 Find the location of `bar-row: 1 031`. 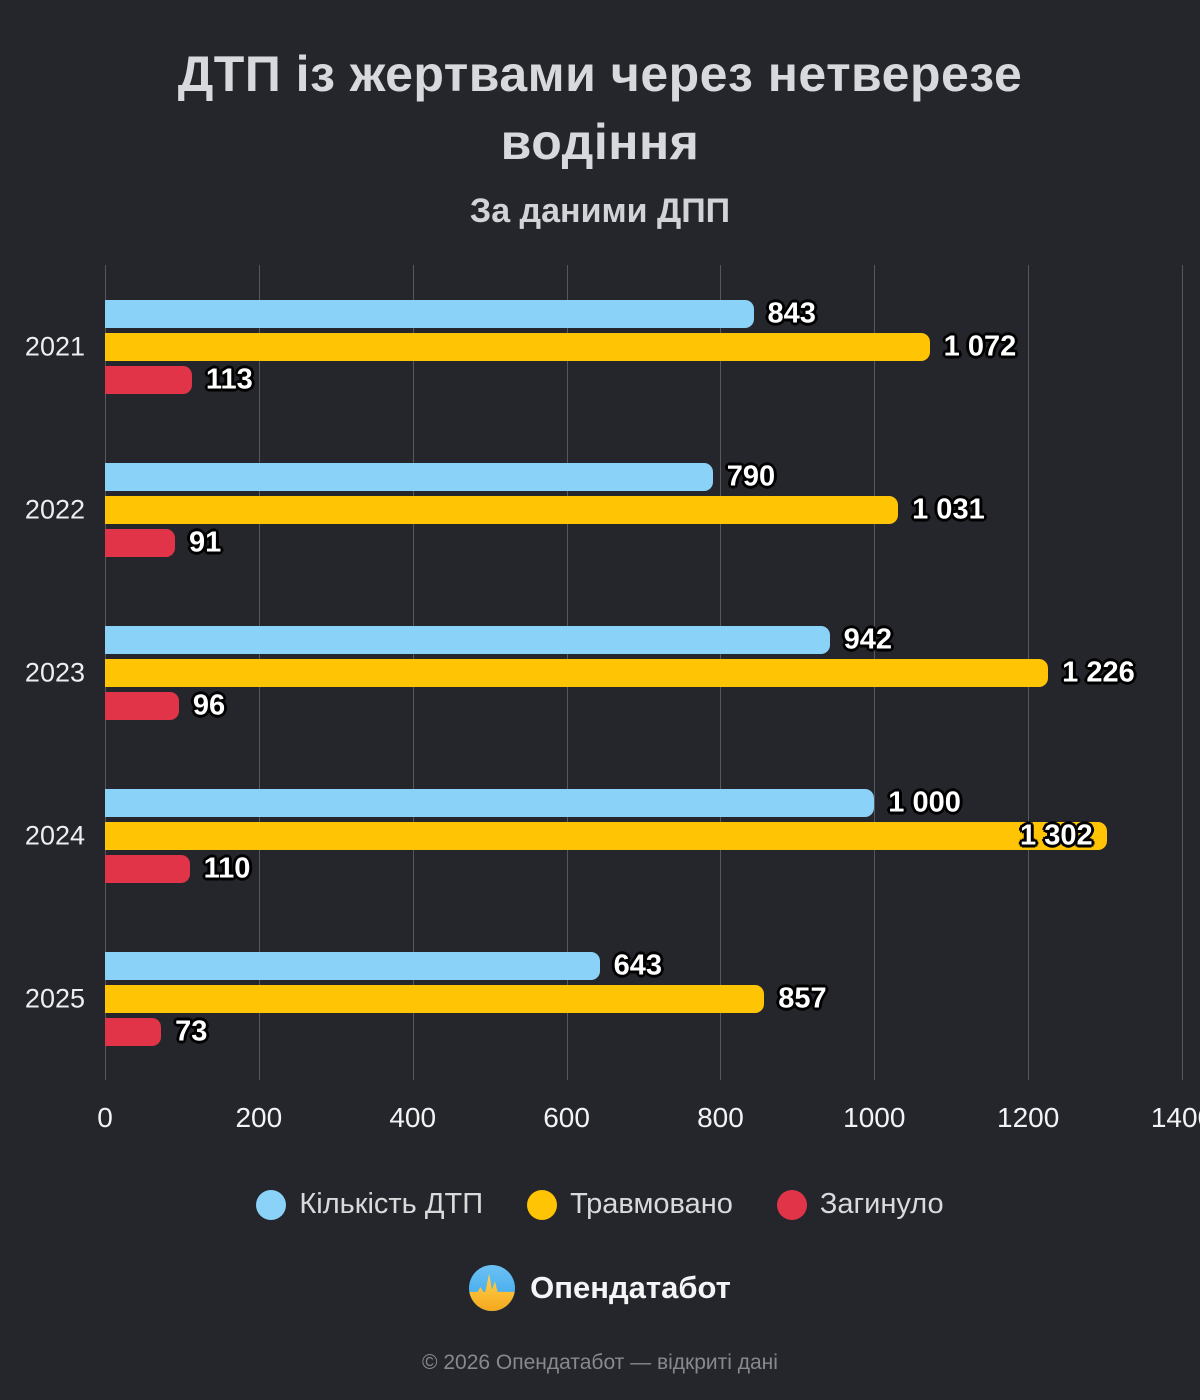

bar-row: 1 031 is located at coordinates (643, 509).